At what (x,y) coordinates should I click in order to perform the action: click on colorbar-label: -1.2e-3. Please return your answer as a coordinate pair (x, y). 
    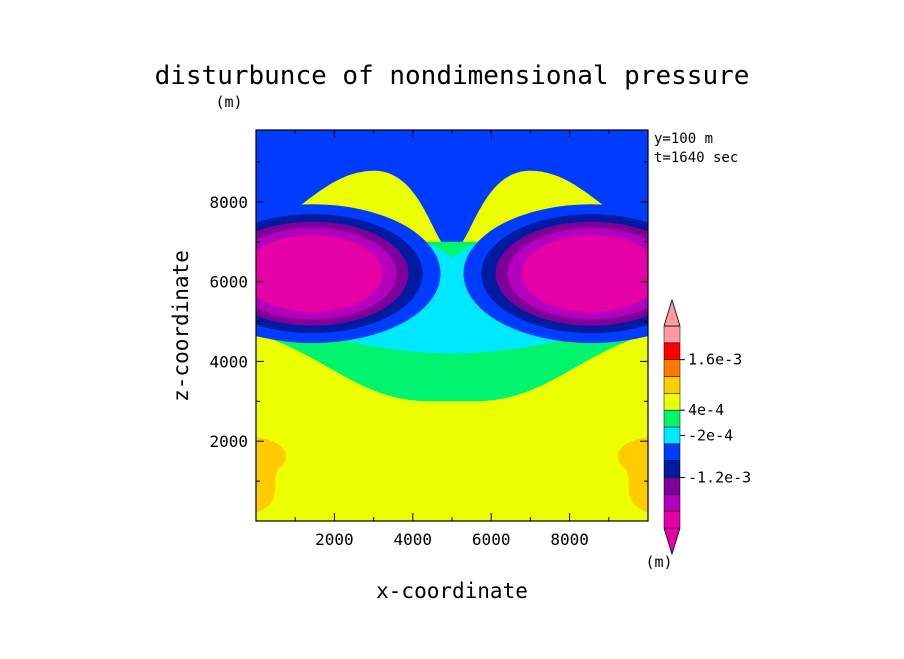
    Looking at the image, I should click on (719, 478).